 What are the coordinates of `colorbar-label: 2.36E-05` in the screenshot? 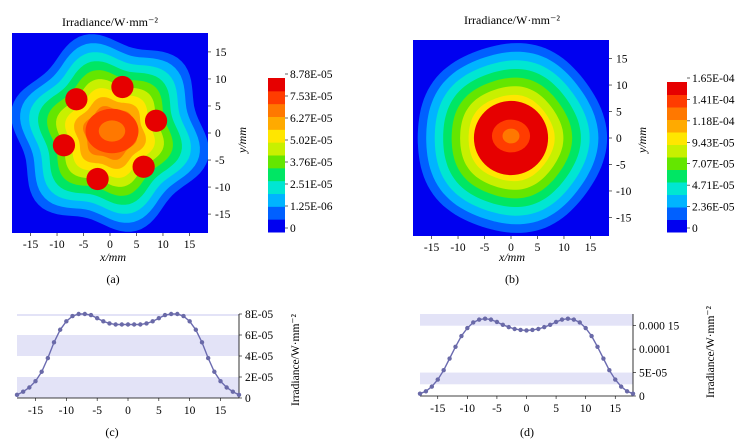 It's located at (713, 208).